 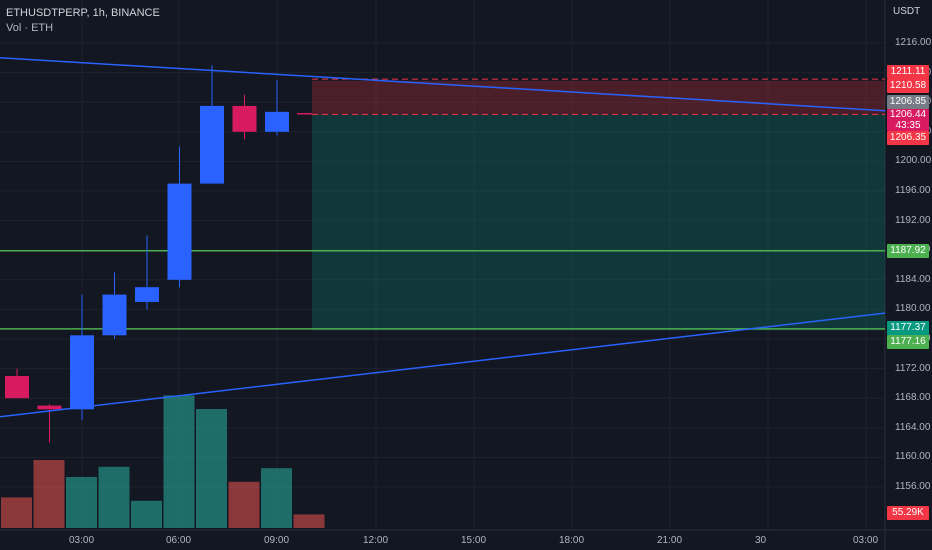 I want to click on time-axis-label: 15:00, so click(x=474, y=540).